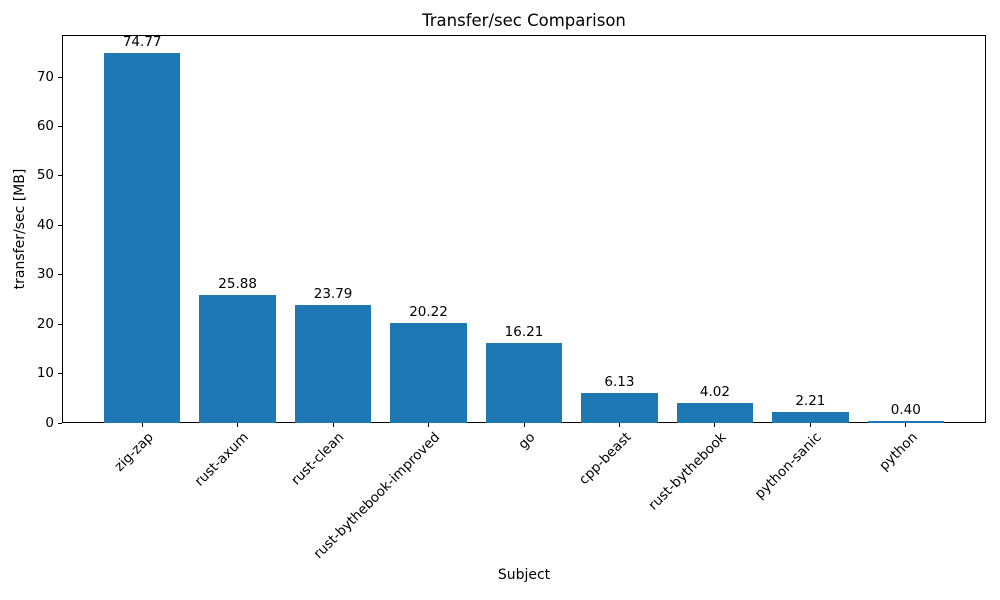 This screenshot has width=1000, height=600. I want to click on x-tick-label: zig-zap, so click(134, 452).